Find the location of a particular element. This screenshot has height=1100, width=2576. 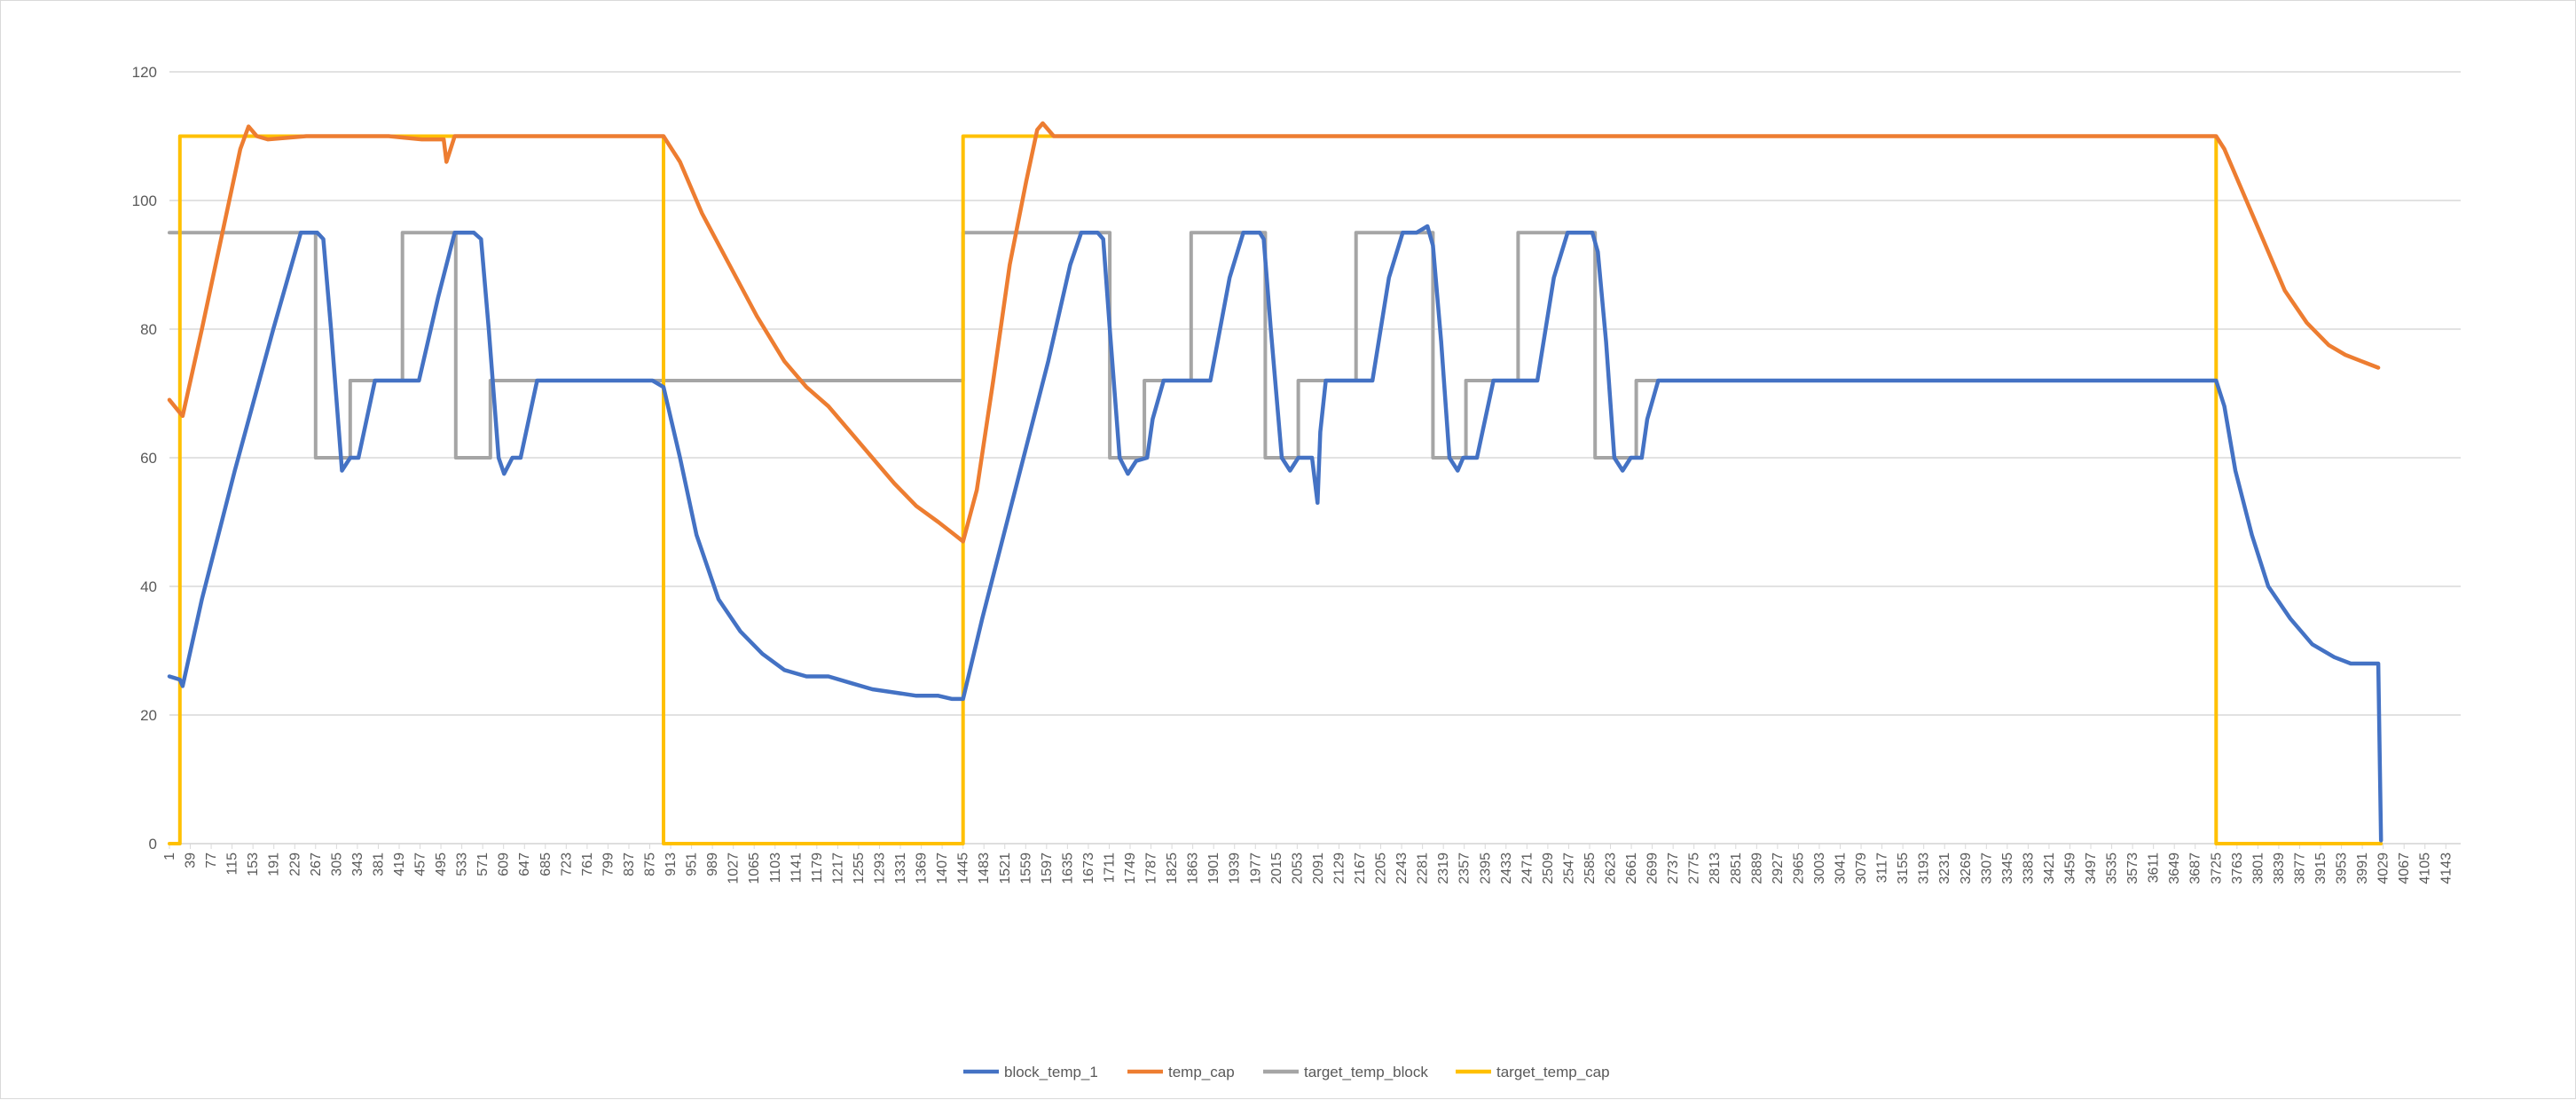

x-tick-label: 2243 is located at coordinates (1402, 868).